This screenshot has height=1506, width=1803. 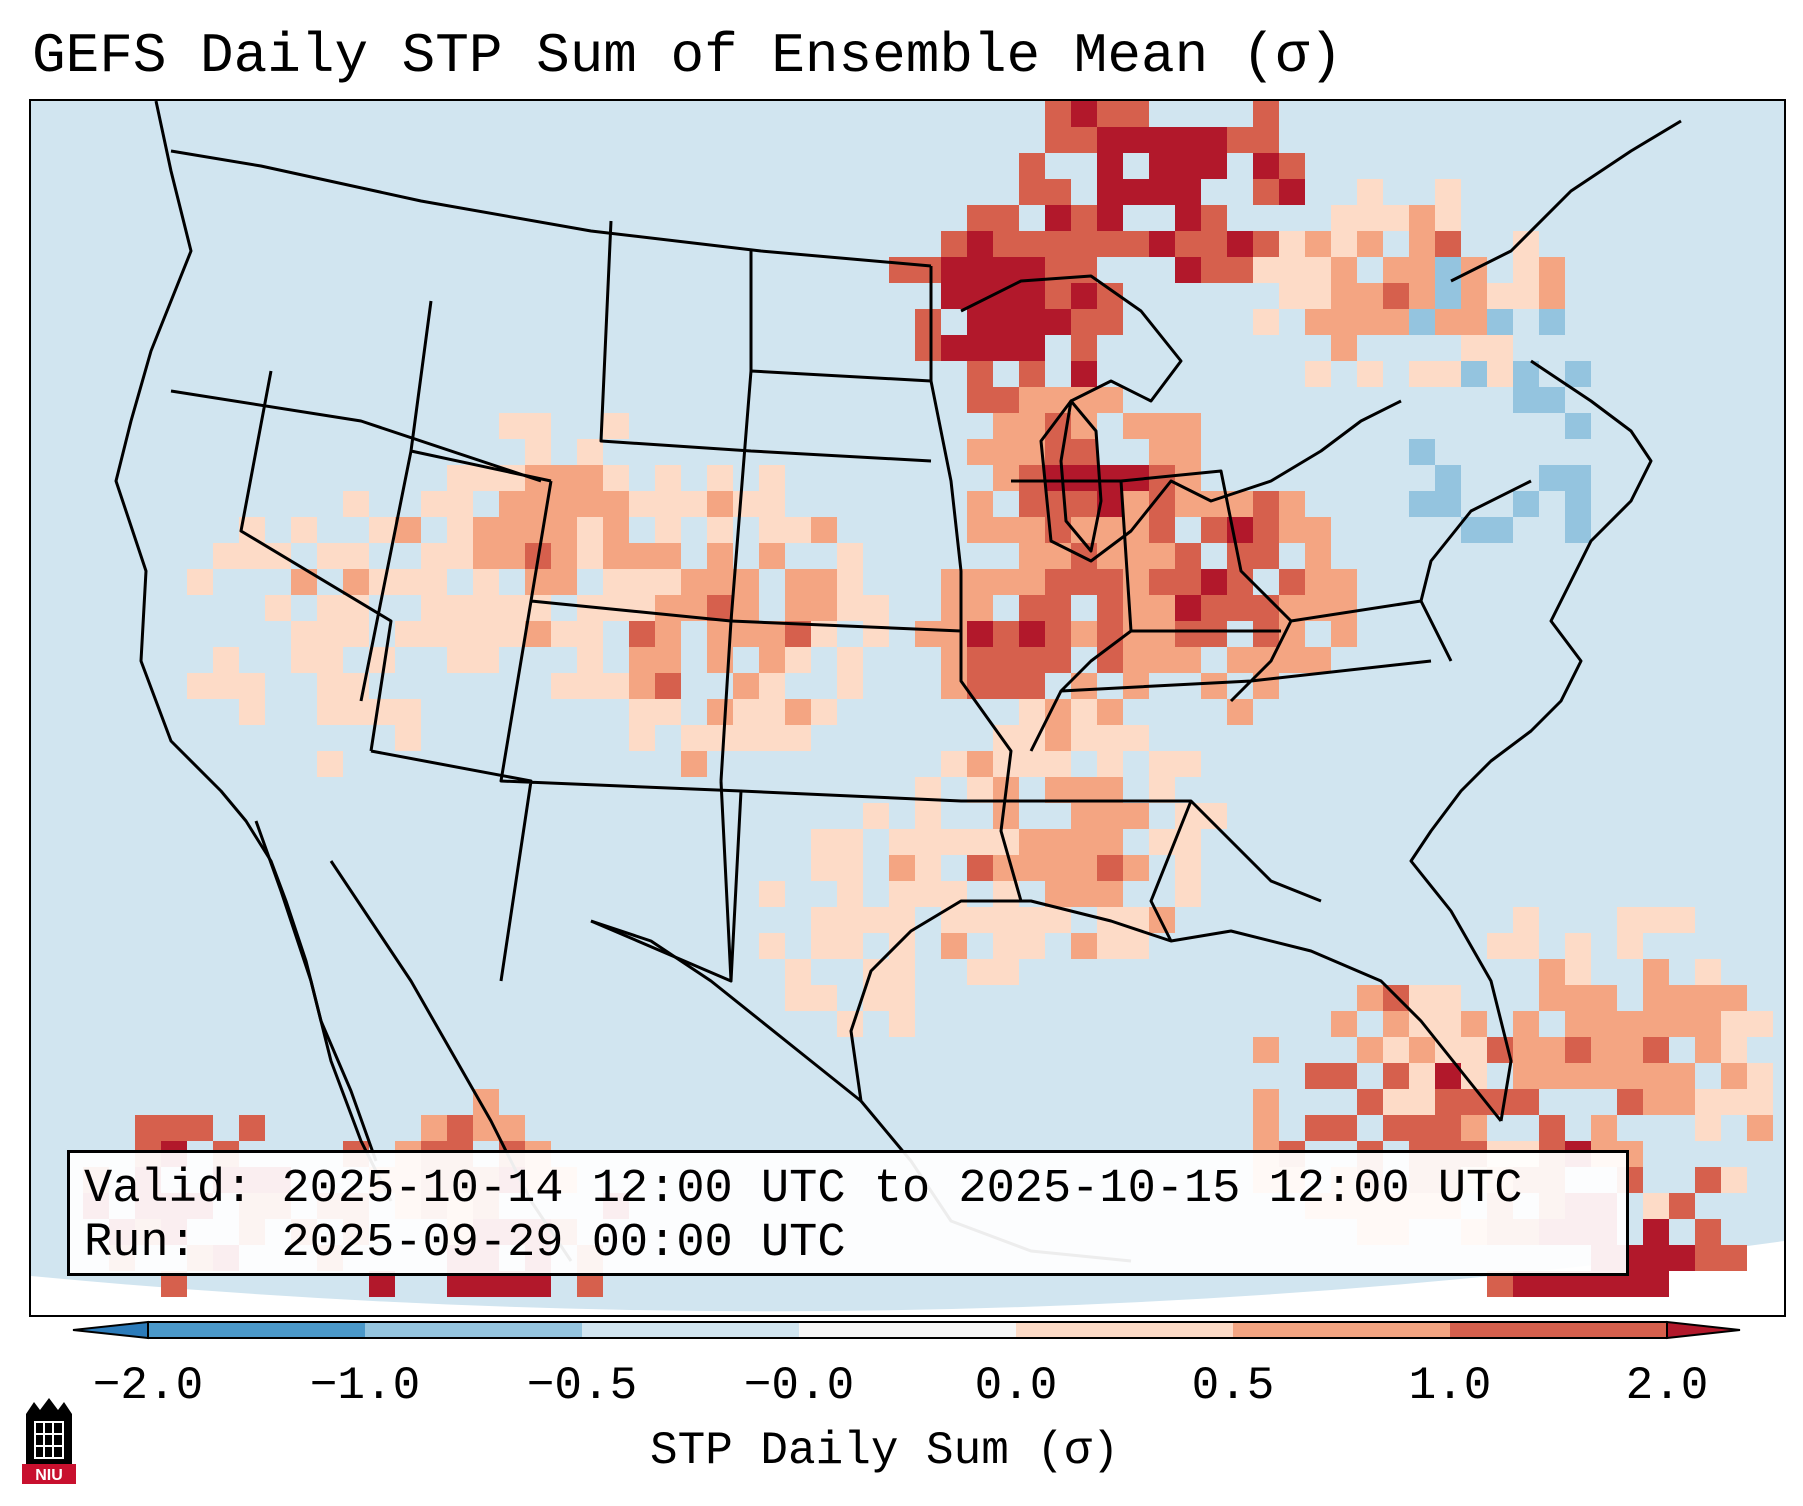 What do you see at coordinates (1271, 705) in the screenshot?
I see `state-lines-east` at bounding box center [1271, 705].